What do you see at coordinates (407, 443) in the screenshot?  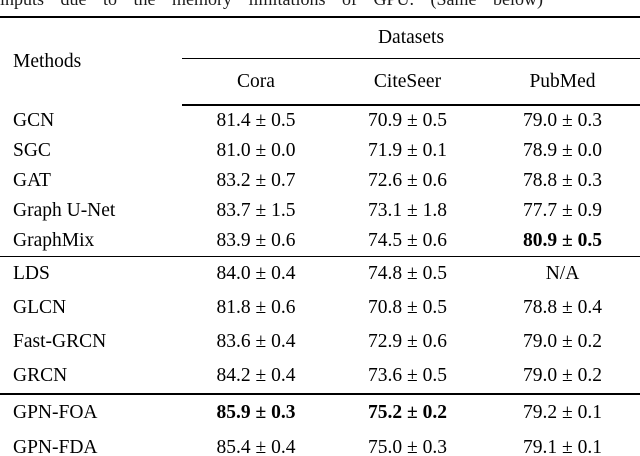 I see `citeseer-value-cell: 75.0 ± 0.3` at bounding box center [407, 443].